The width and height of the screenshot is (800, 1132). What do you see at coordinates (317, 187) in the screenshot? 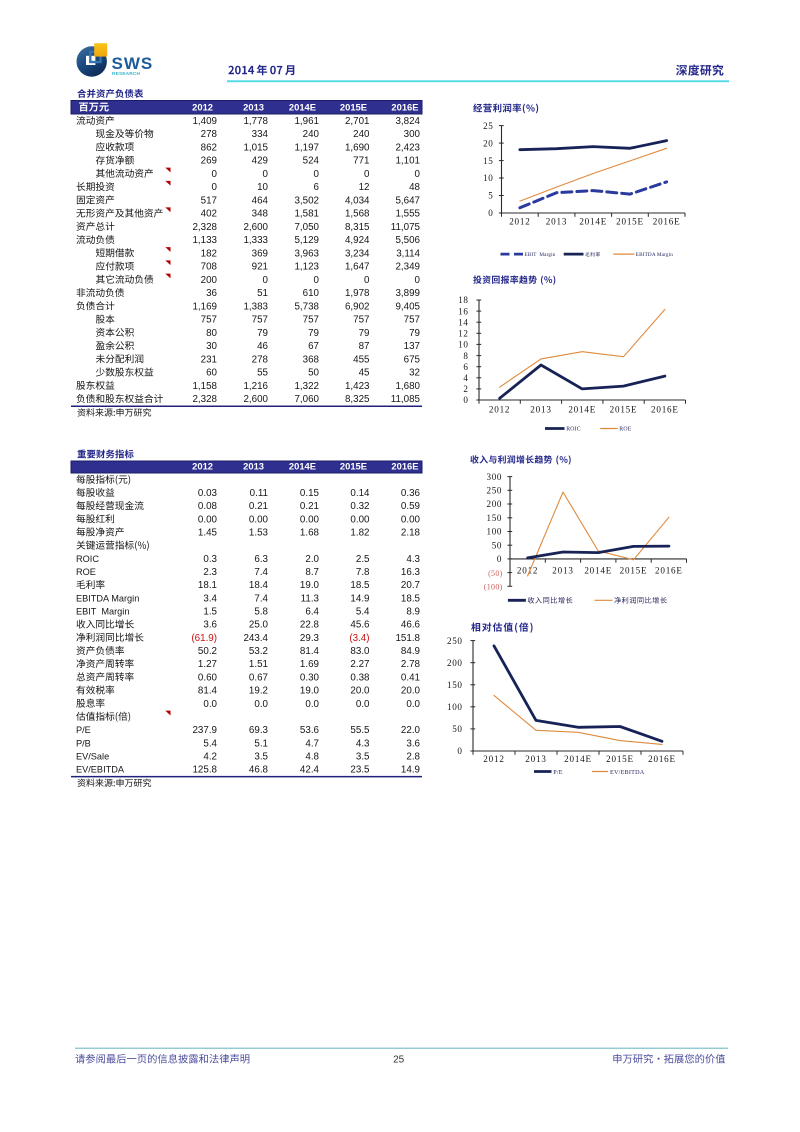
I see `svg-text: 6` at bounding box center [317, 187].